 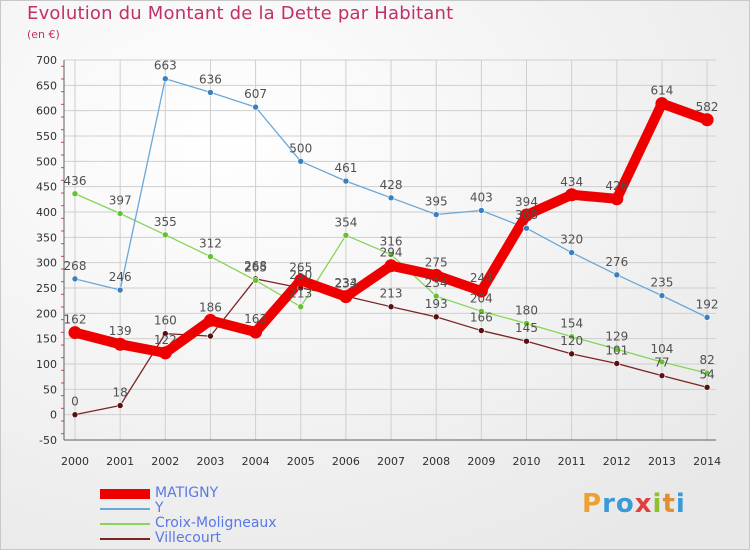 I want to click on data-label: 160, so click(x=165, y=321).